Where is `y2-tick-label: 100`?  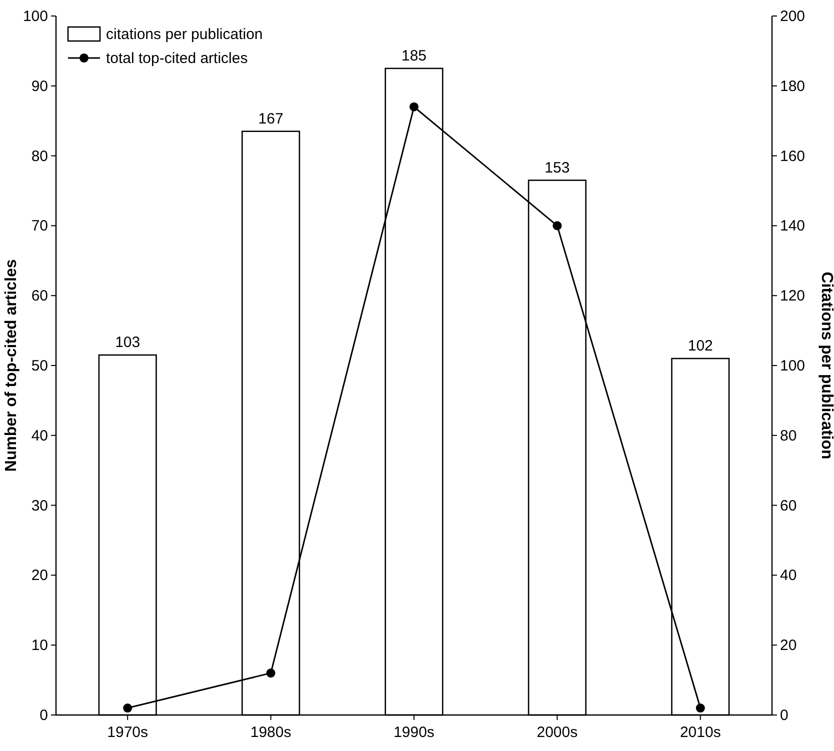 y2-tick-label: 100 is located at coordinates (793, 366).